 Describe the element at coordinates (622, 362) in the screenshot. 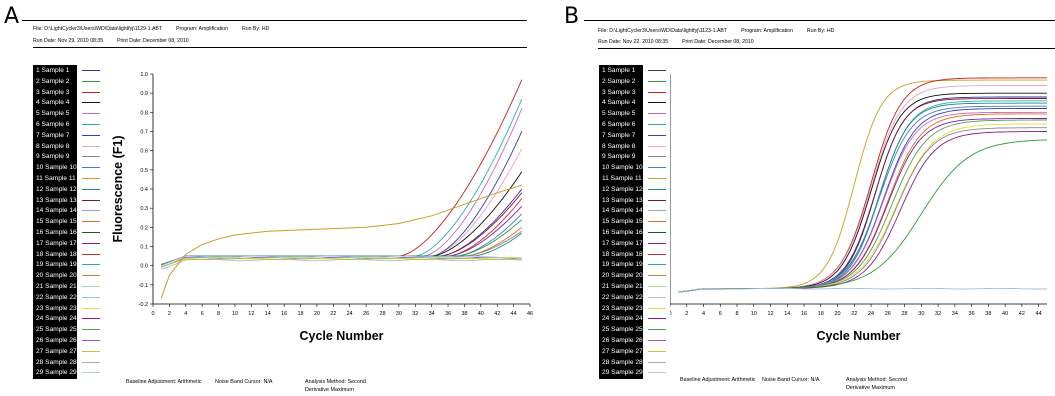

I see `legend-entry: 28 Sample 28` at that location.